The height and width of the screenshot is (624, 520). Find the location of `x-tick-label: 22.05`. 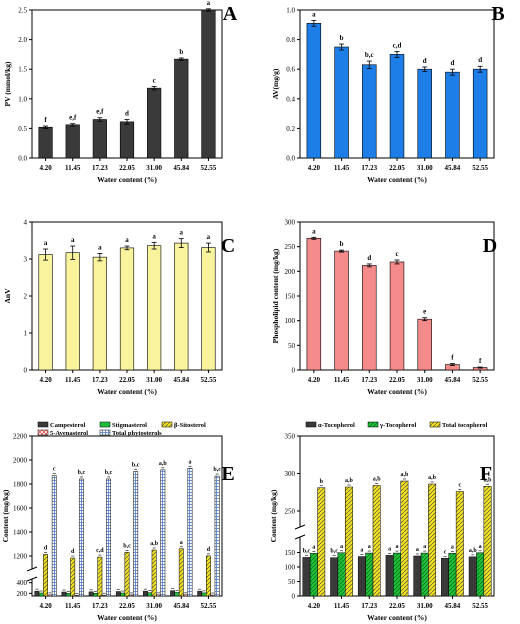

x-tick-label: 22.05 is located at coordinates (397, 168).